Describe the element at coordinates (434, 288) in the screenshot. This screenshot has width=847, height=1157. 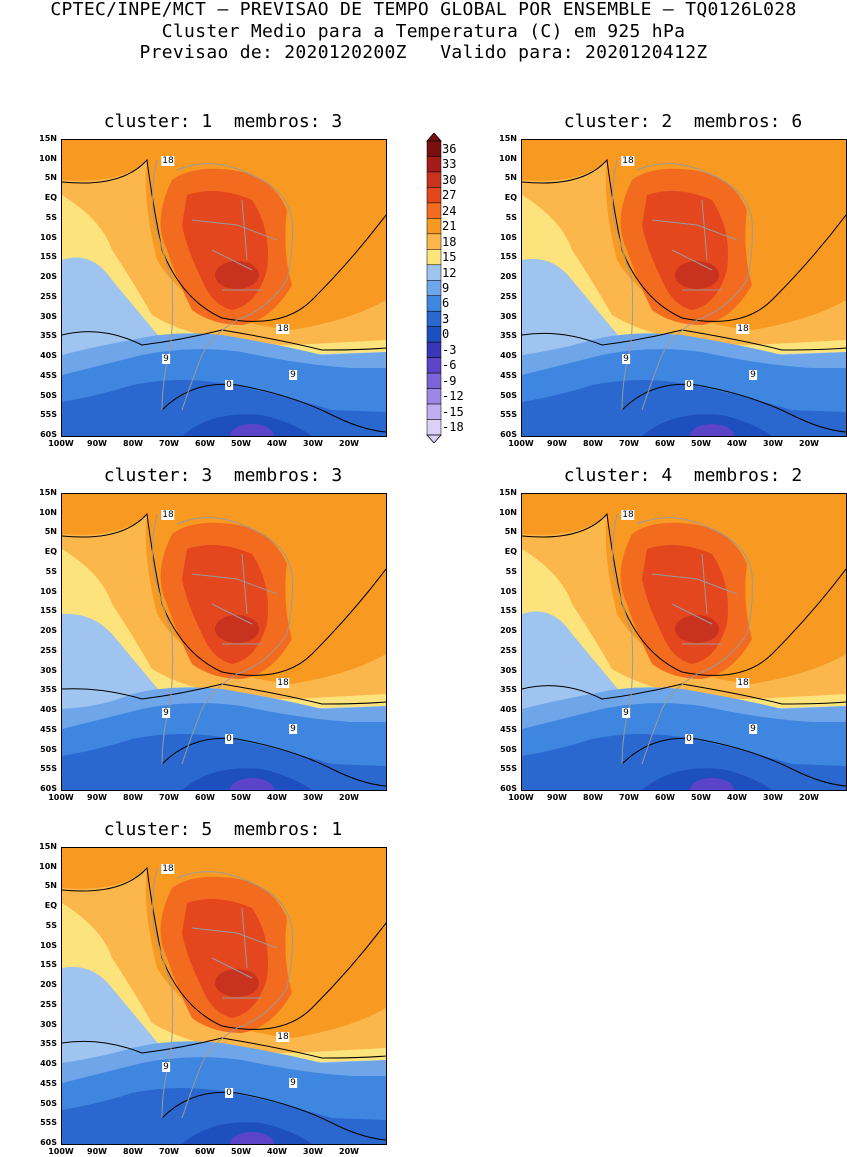
I see `temperature-colorbar` at that location.